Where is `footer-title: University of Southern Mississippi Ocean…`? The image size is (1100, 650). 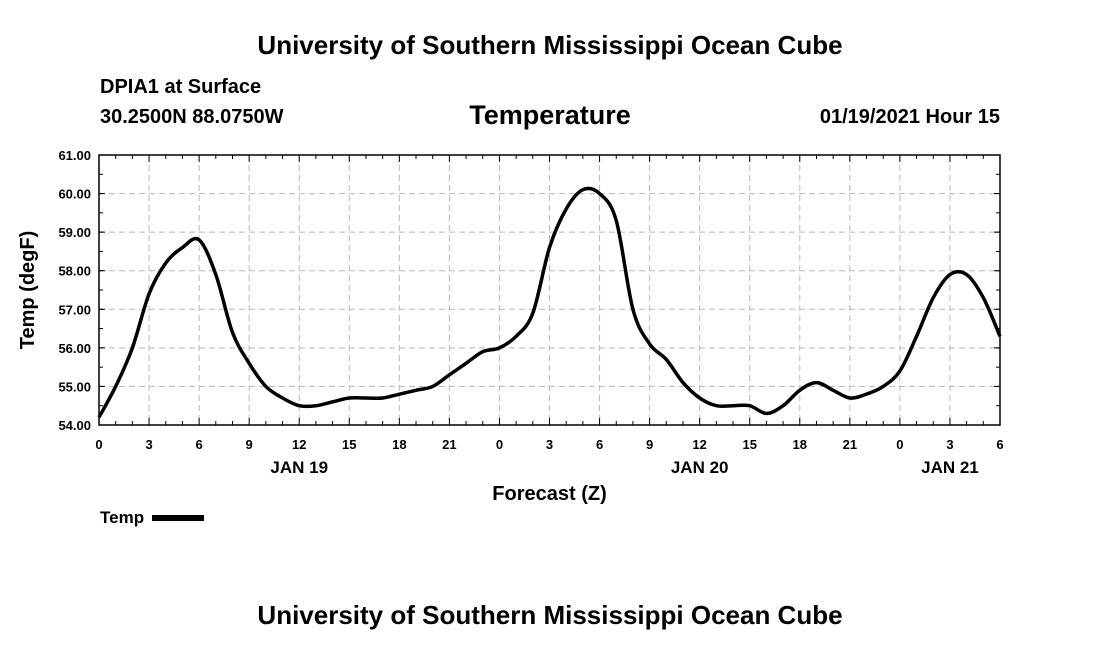
footer-title: University of Southern Mississippi Ocean… is located at coordinates (550, 615).